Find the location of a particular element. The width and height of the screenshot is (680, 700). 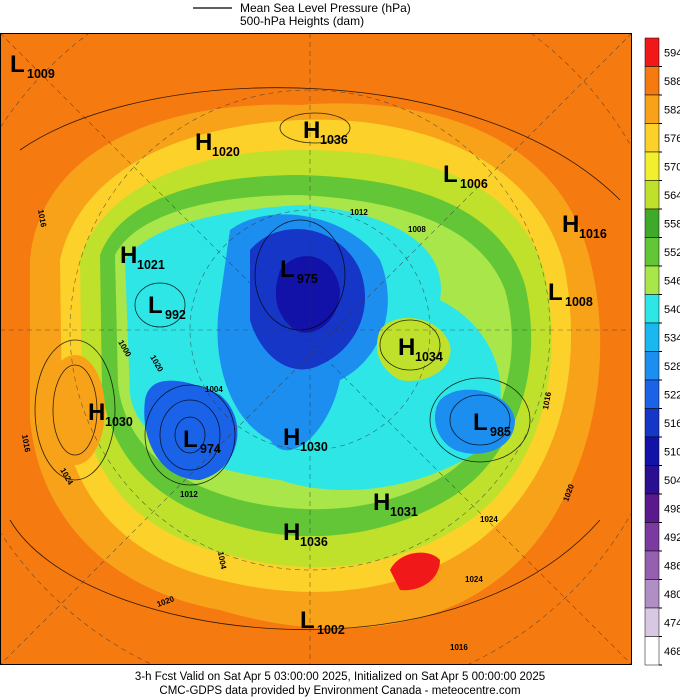

colorbar-label: 510 is located at coordinates (672, 452).